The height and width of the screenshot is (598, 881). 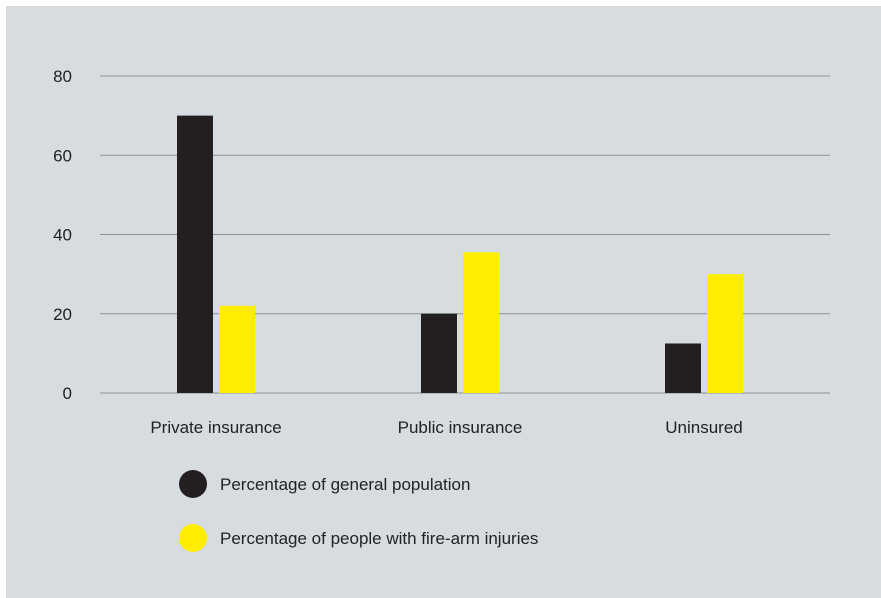 What do you see at coordinates (62, 155) in the screenshot?
I see `y-tick-label: 60` at bounding box center [62, 155].